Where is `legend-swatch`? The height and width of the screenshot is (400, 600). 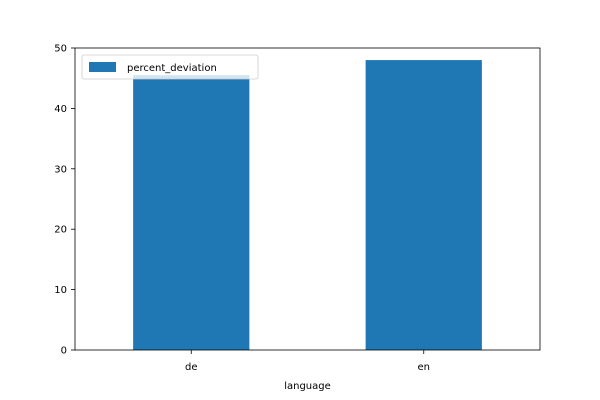
legend-swatch is located at coordinates (102, 67).